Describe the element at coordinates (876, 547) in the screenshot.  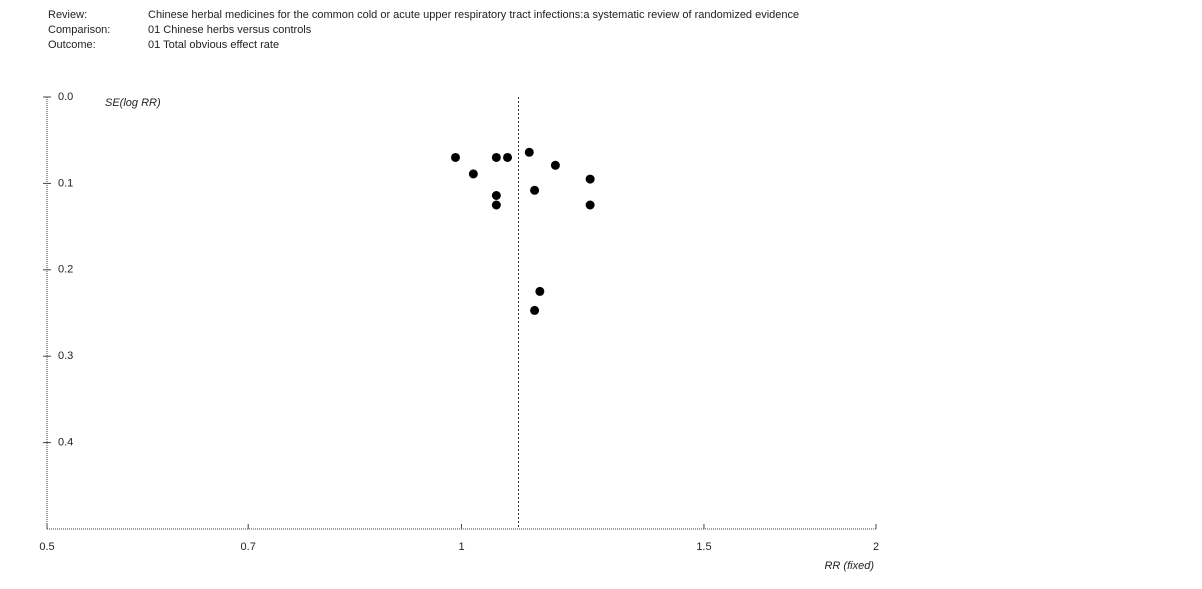
I see `x-tick-label: 2` at that location.